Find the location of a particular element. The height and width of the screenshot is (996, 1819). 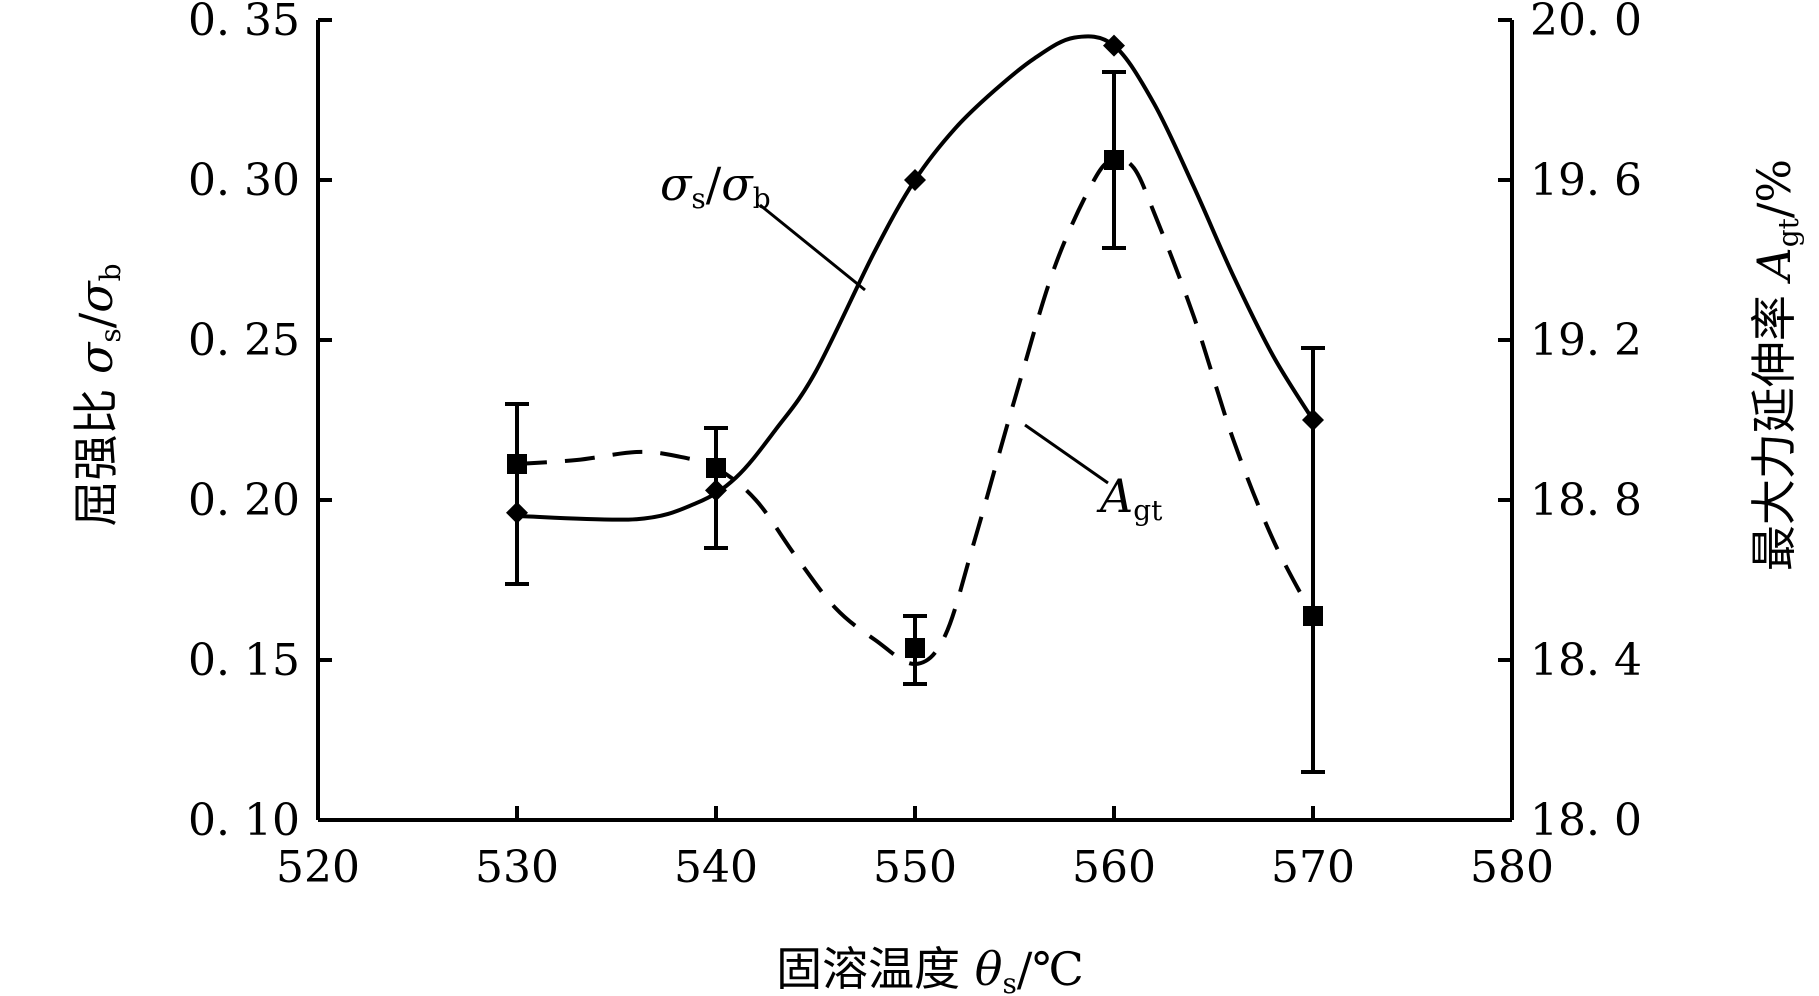

x-axis-label-sub: s is located at coordinates (1009, 981).